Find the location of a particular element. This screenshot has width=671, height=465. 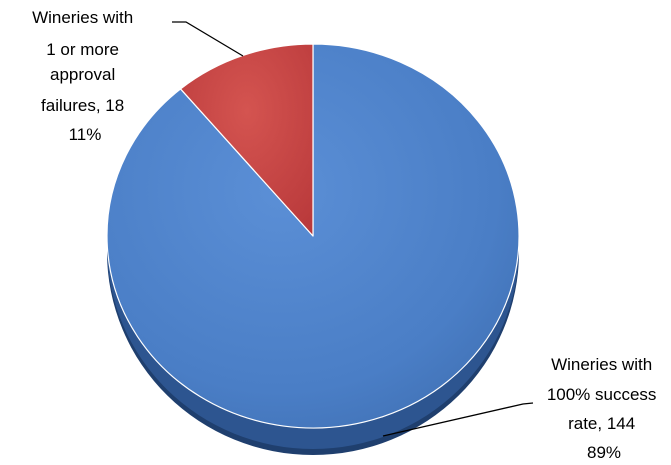

data-label-failures-line-4: failures, 18 is located at coordinates (82, 105).